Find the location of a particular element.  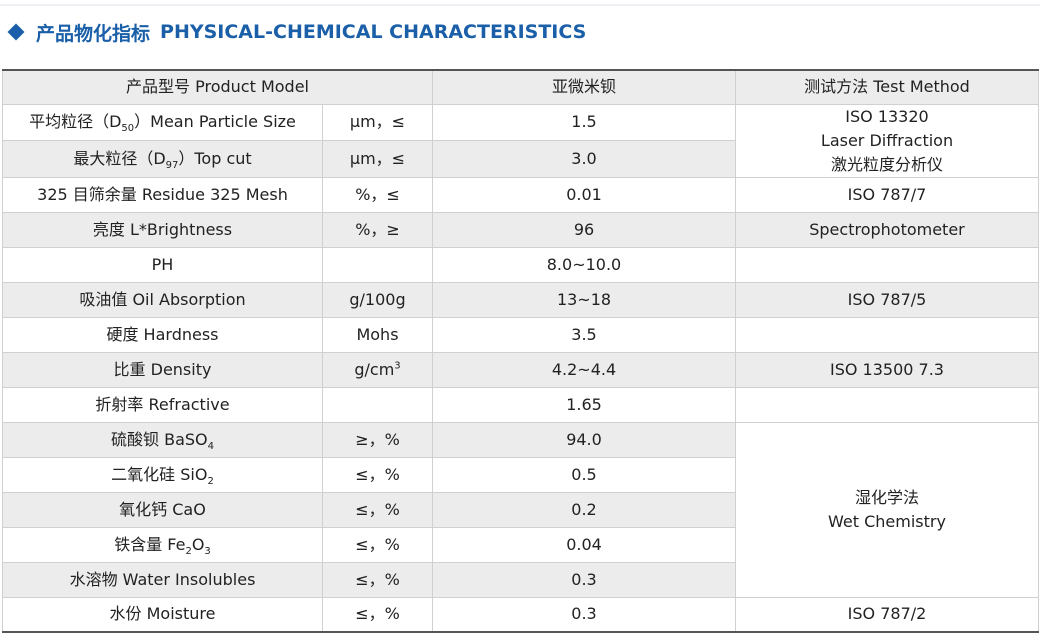

diamond-bullet-icon is located at coordinates (16, 32).